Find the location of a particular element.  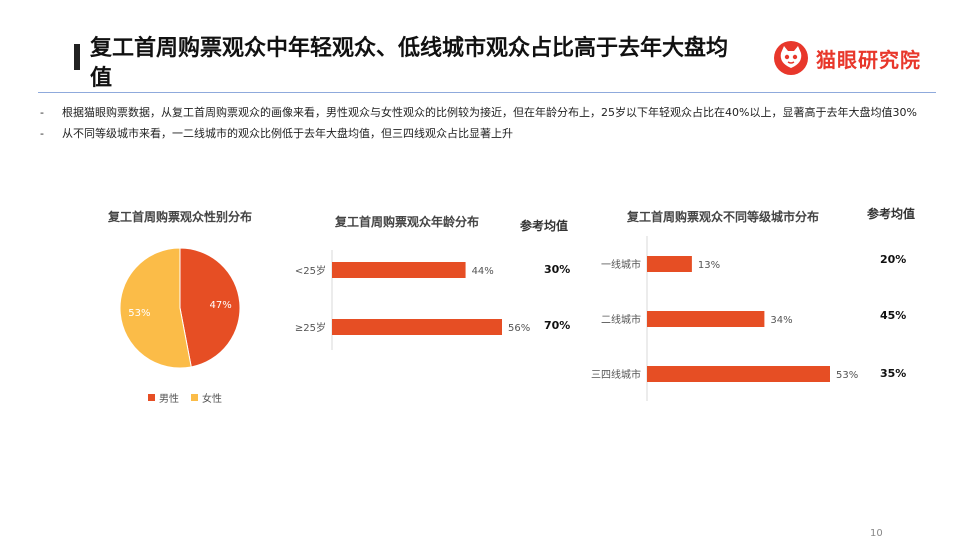

age-chart-title: 复工首周购票观众年龄分布 is located at coordinates (407, 222).